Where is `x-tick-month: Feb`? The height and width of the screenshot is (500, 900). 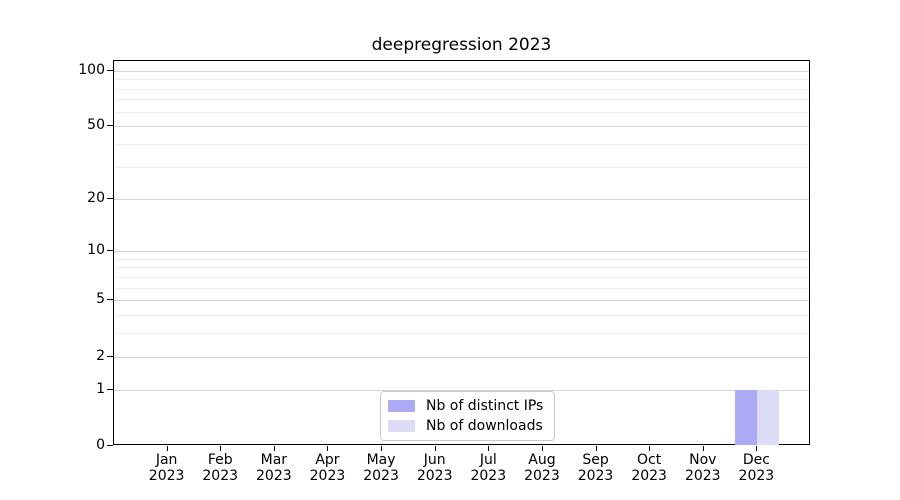 x-tick-month: Feb is located at coordinates (220, 460).